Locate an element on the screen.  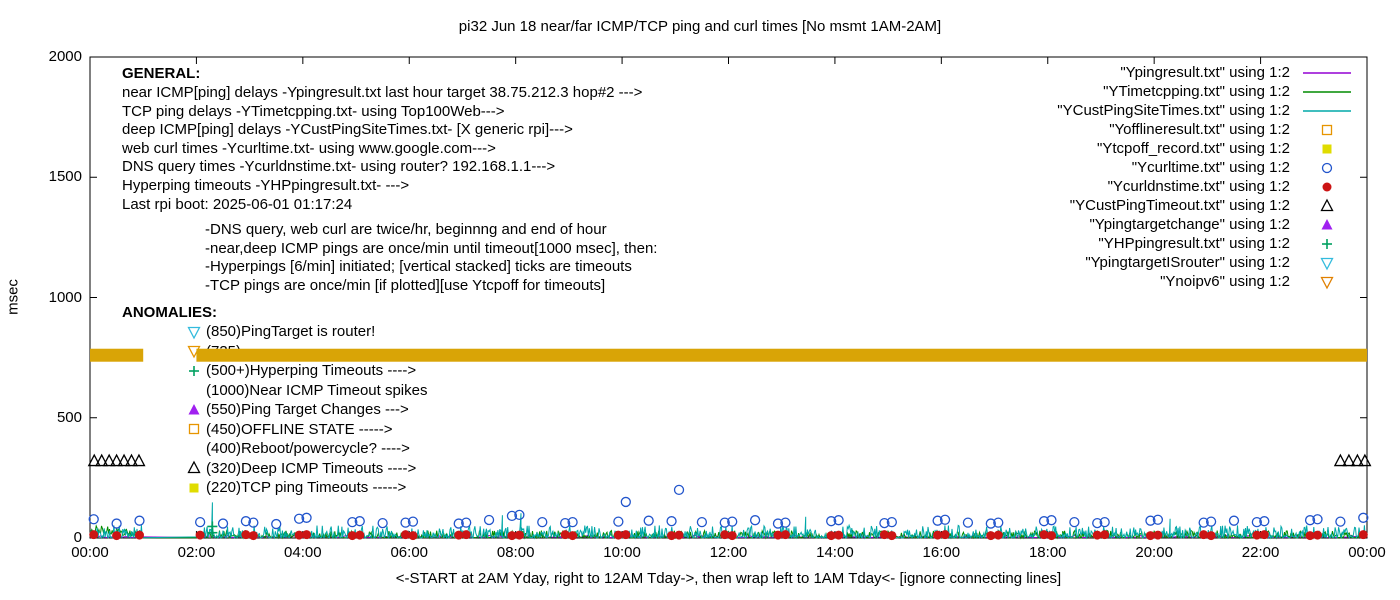
general-heading: GENERAL: is located at coordinates (161, 73).